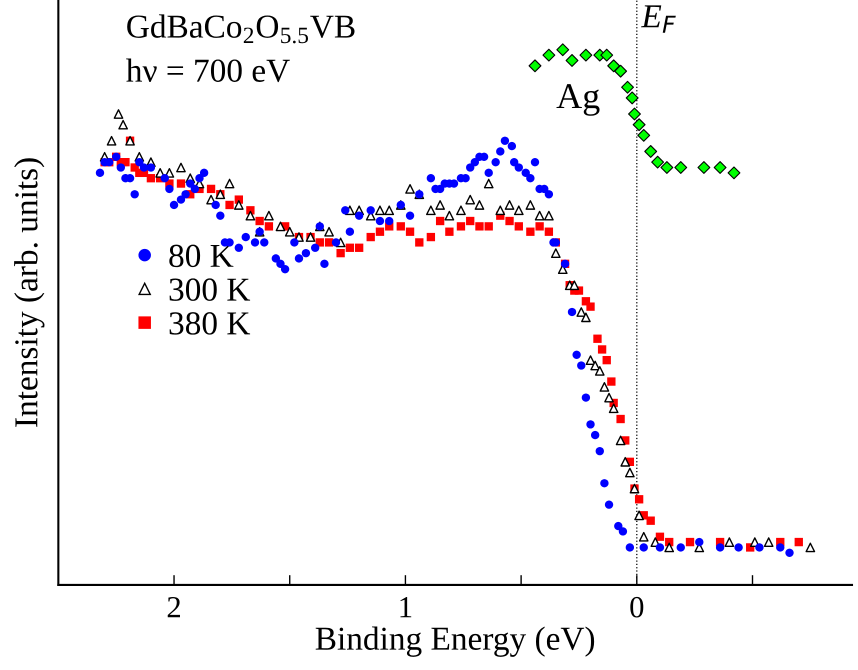  I want to click on annotation: hν = 700 eV, so click(208, 70).